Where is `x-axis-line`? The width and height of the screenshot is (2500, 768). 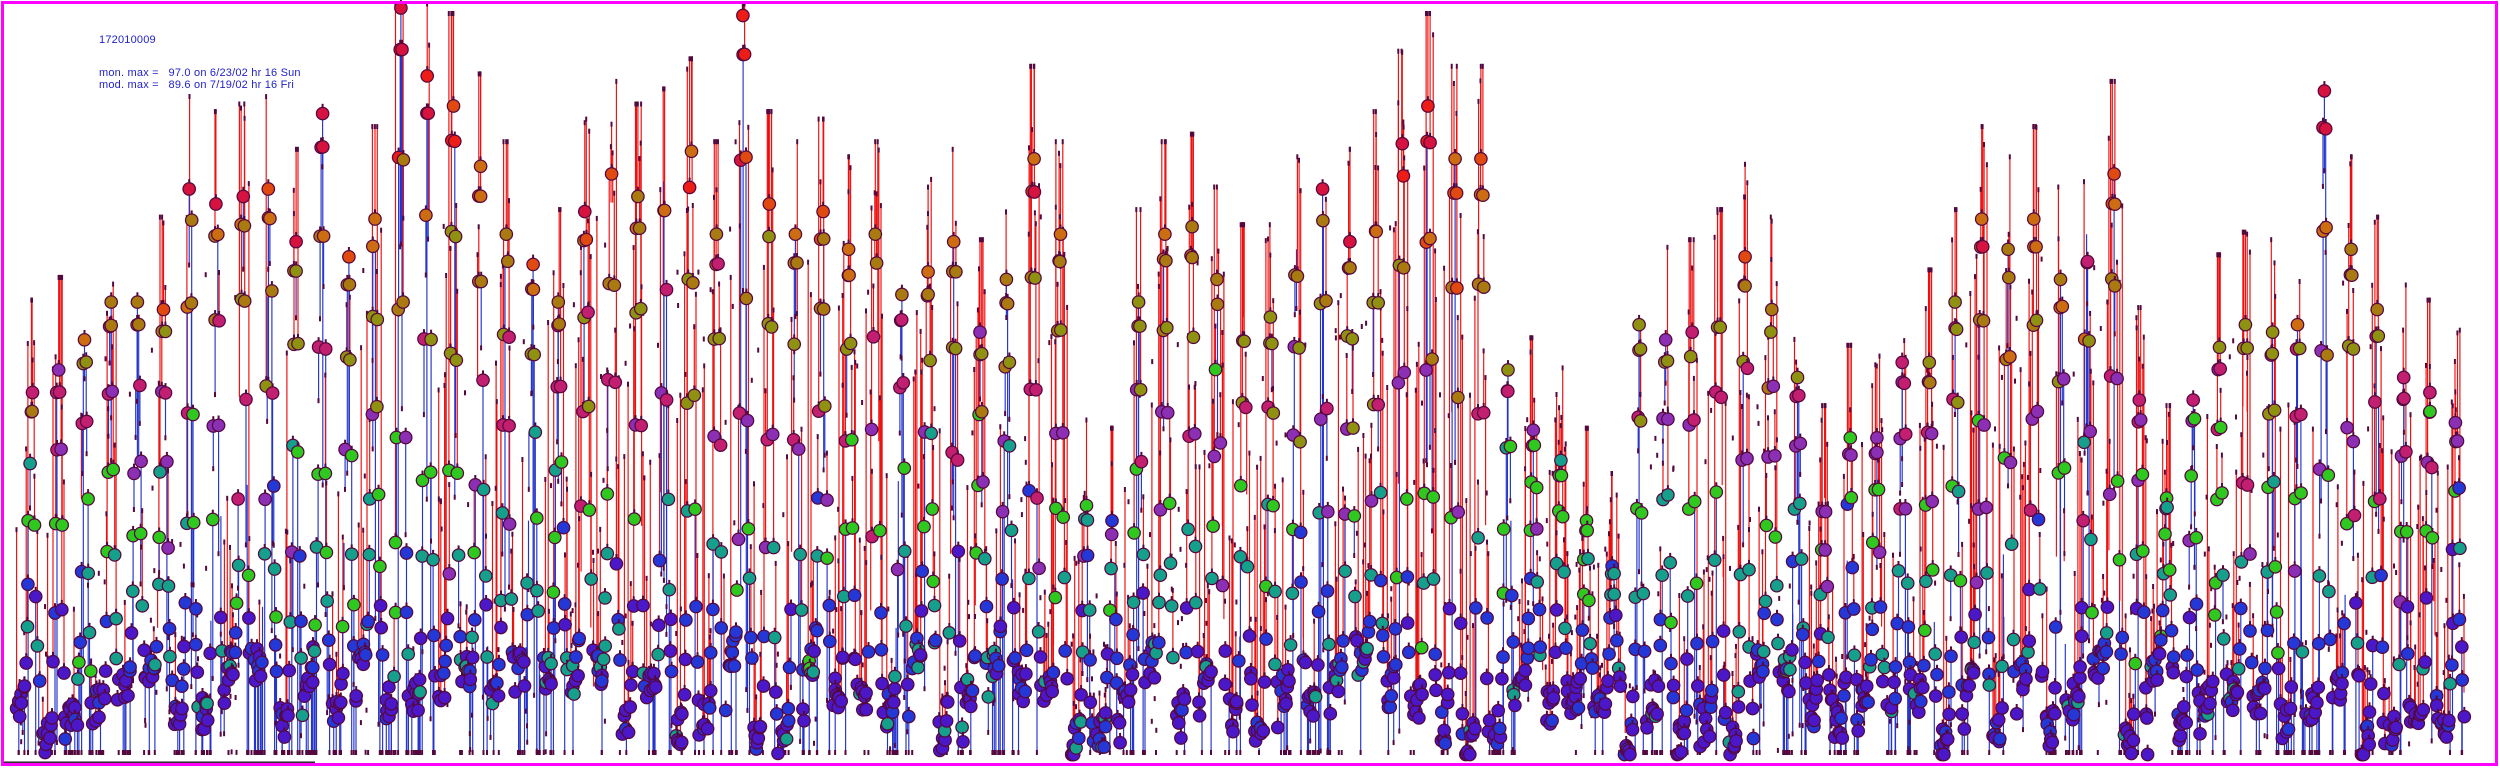
x-axis-line is located at coordinates (158, 762).